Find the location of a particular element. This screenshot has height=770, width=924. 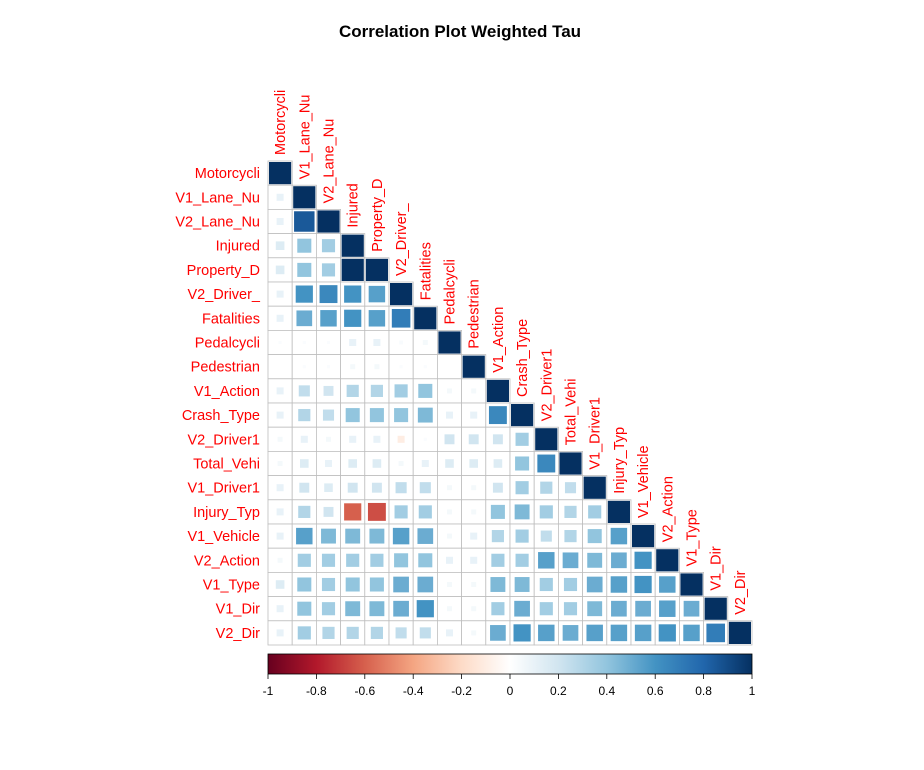

column-label: V2_Driver1 is located at coordinates (547, 385).